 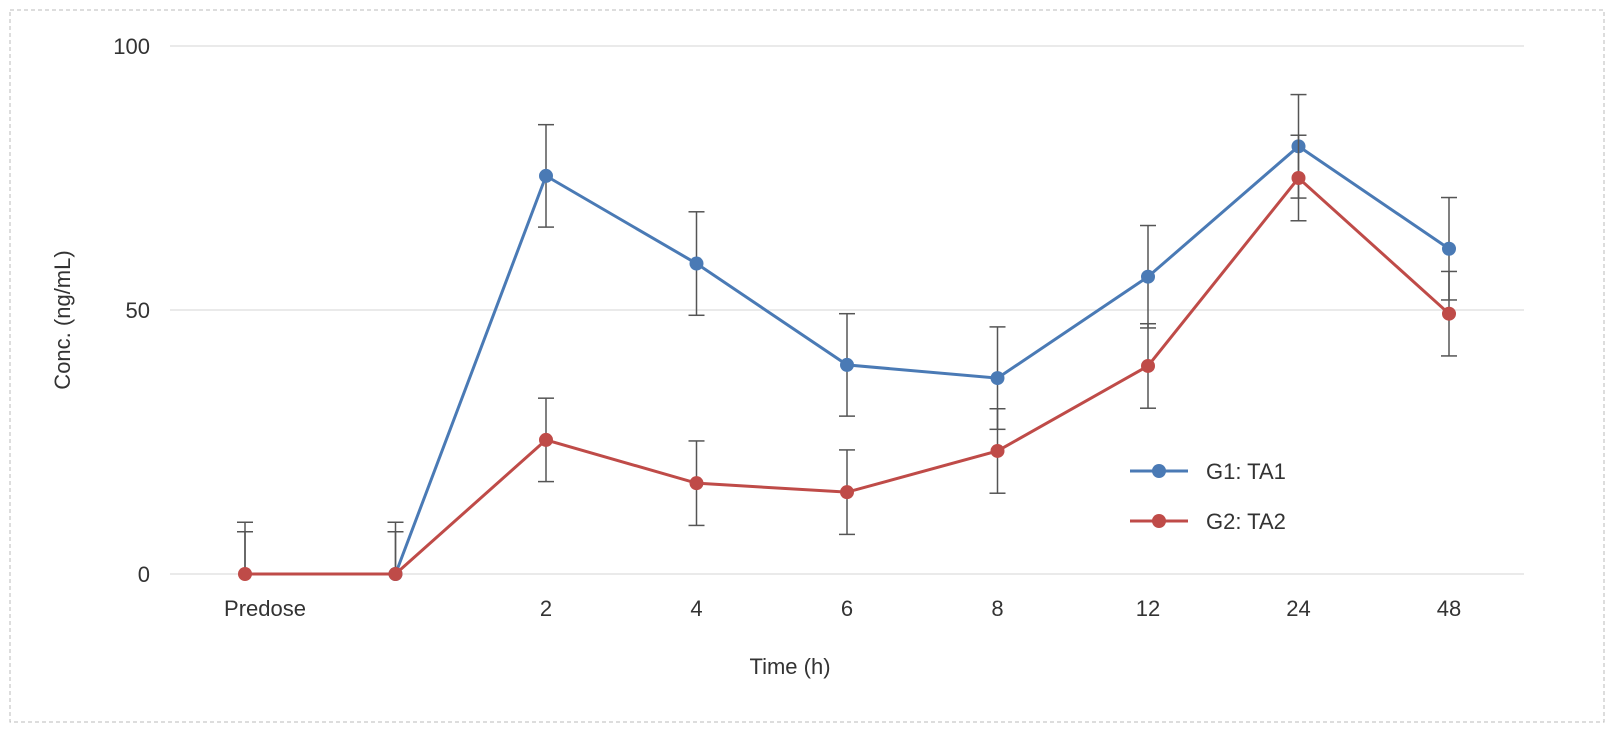 I want to click on y-tick-label: 0, so click(x=144, y=574).